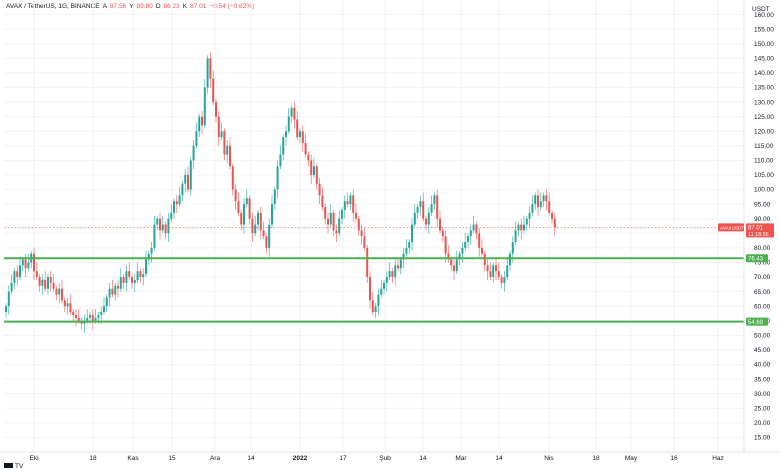 This screenshot has height=470, width=780. I want to click on y-tick-label: 135.00, so click(764, 88).